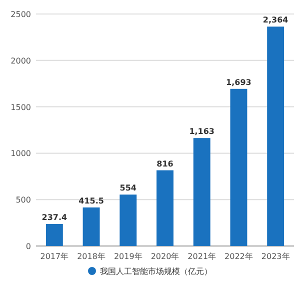  Describe the element at coordinates (20, 107) in the screenshot. I see `y-tick-label: 1500` at that location.